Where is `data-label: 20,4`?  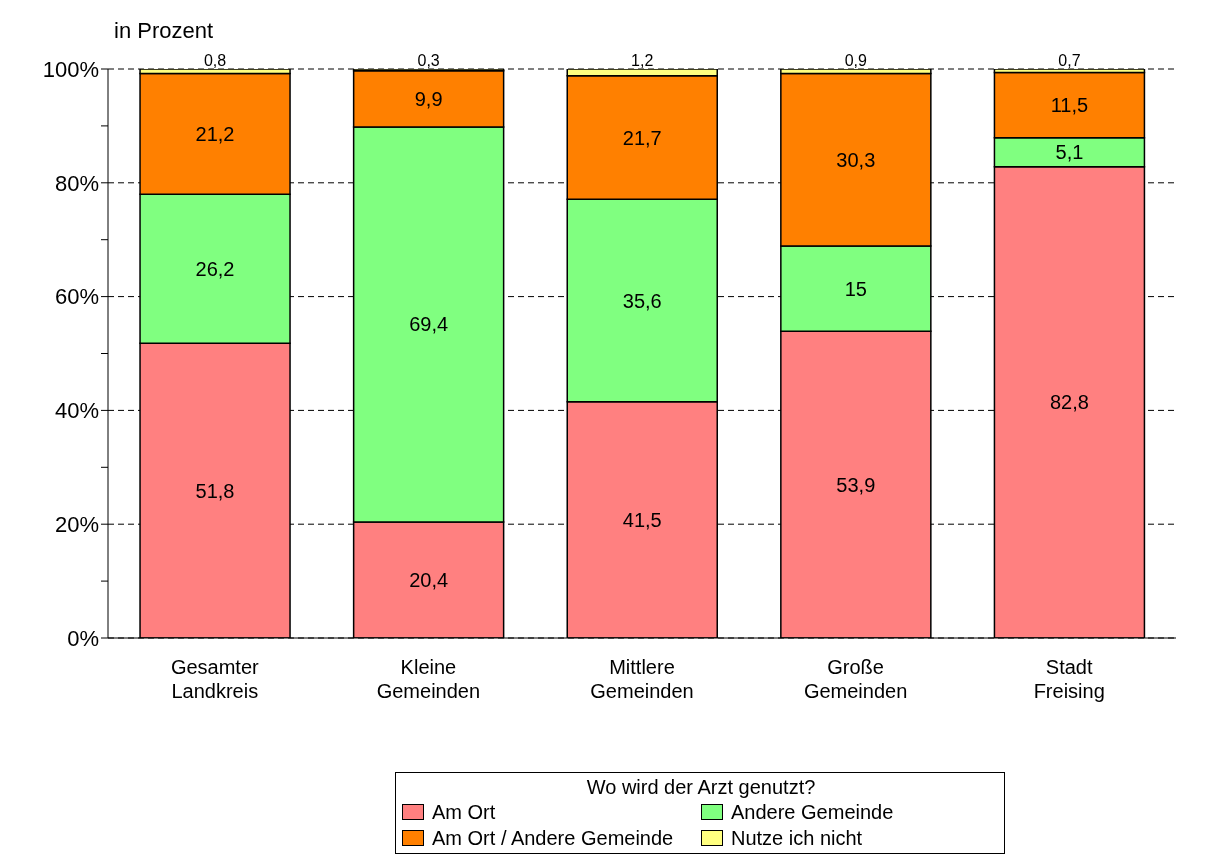 data-label: 20,4 is located at coordinates (429, 579).